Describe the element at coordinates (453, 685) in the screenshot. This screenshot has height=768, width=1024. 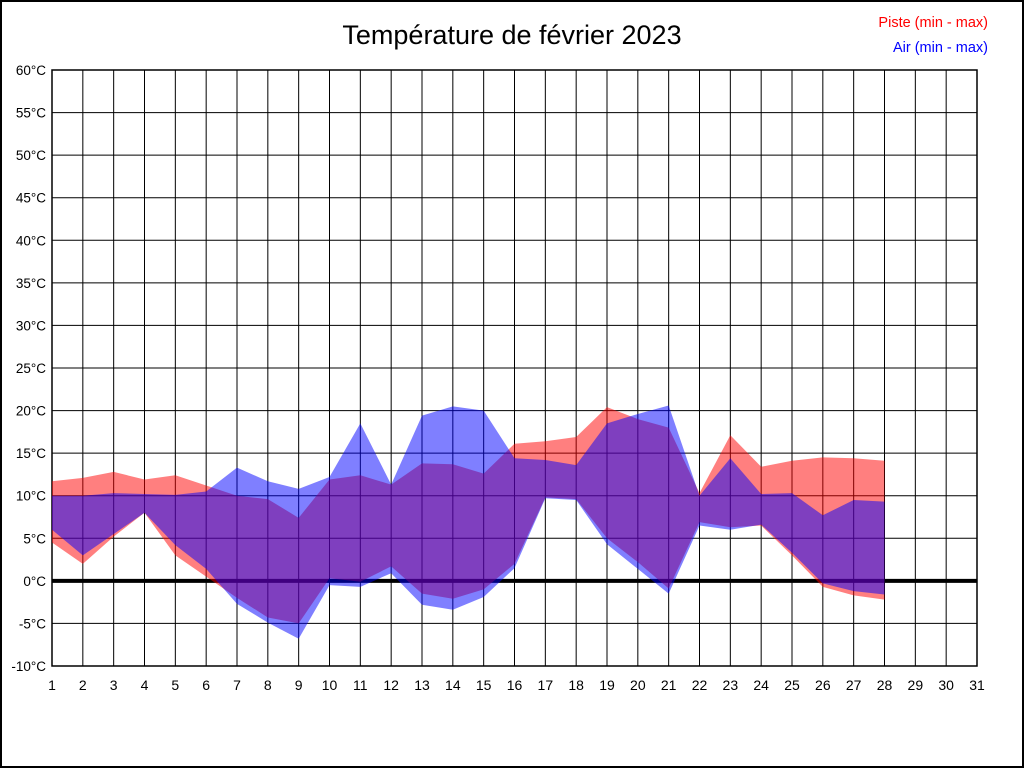
I see `svg-text: 14` at that location.